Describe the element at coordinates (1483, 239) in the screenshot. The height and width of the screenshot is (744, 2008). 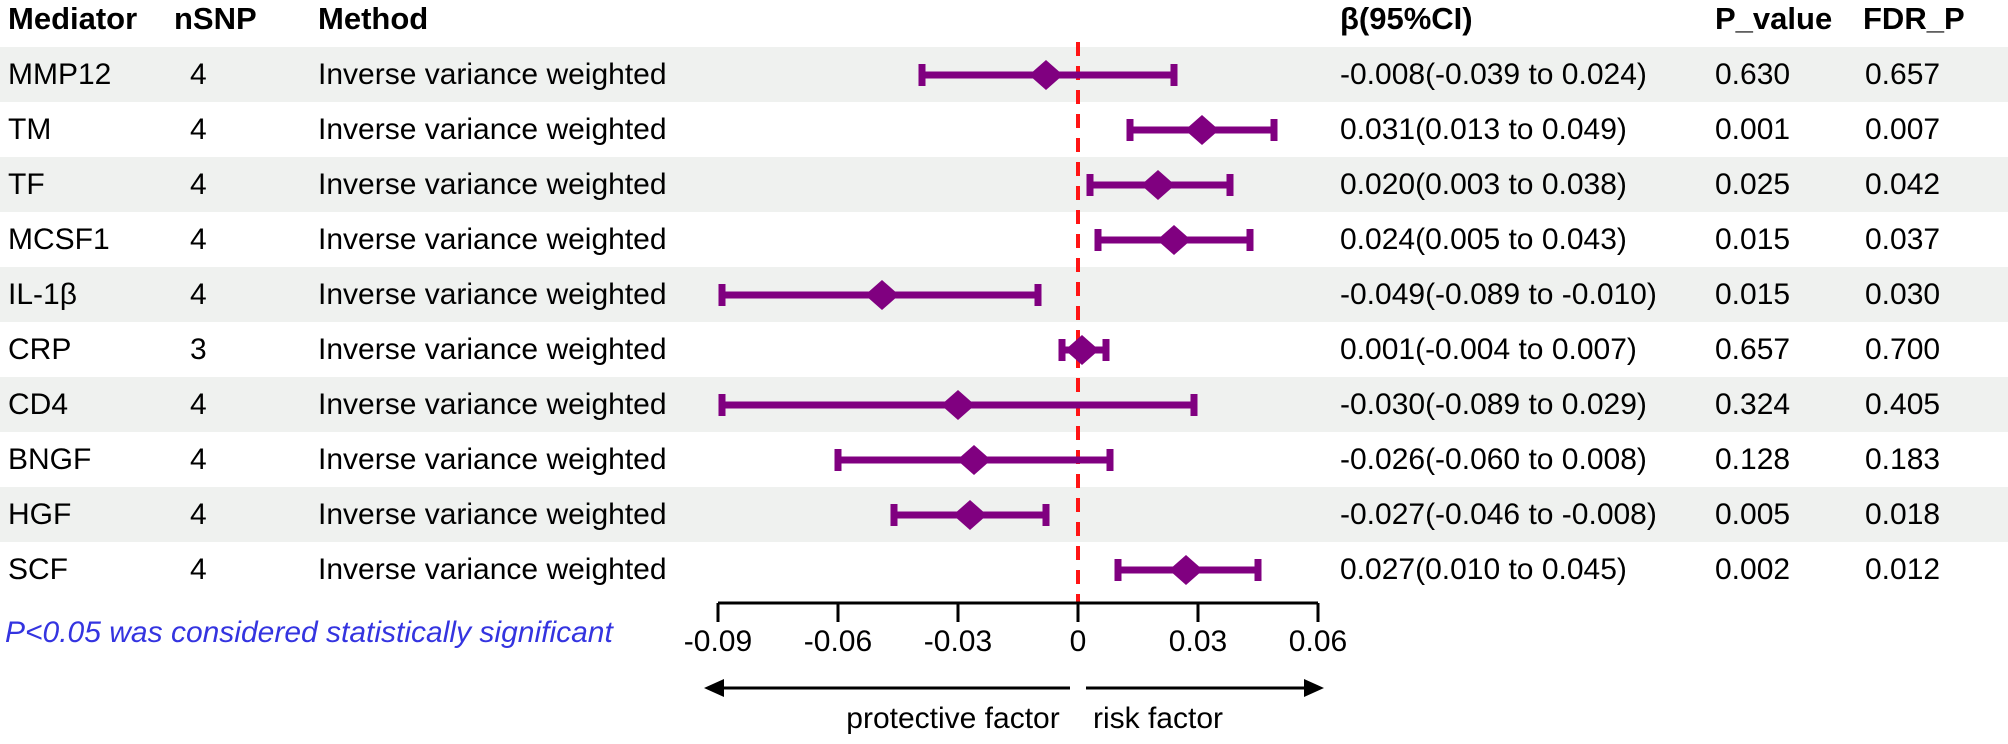
I see `beta-ci-cell: 0.024(0.005 to 0.043)` at that location.